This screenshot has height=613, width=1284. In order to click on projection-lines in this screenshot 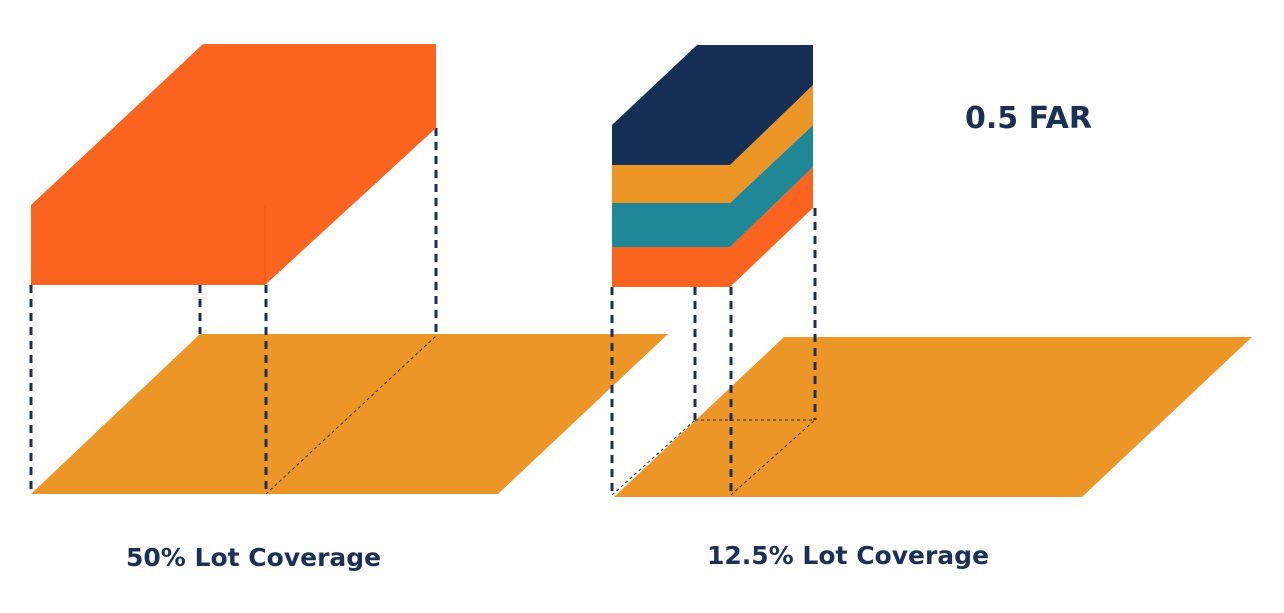, I will do `click(713, 352)`.